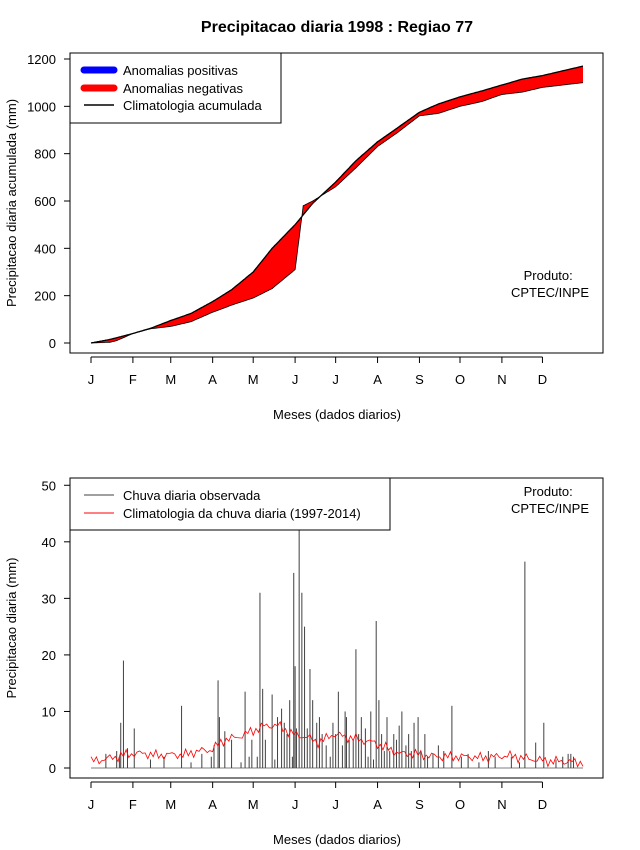 Image resolution: width=640 pixels, height=850 pixels. I want to click on bottom-x-tick-label: S, so click(419, 804).